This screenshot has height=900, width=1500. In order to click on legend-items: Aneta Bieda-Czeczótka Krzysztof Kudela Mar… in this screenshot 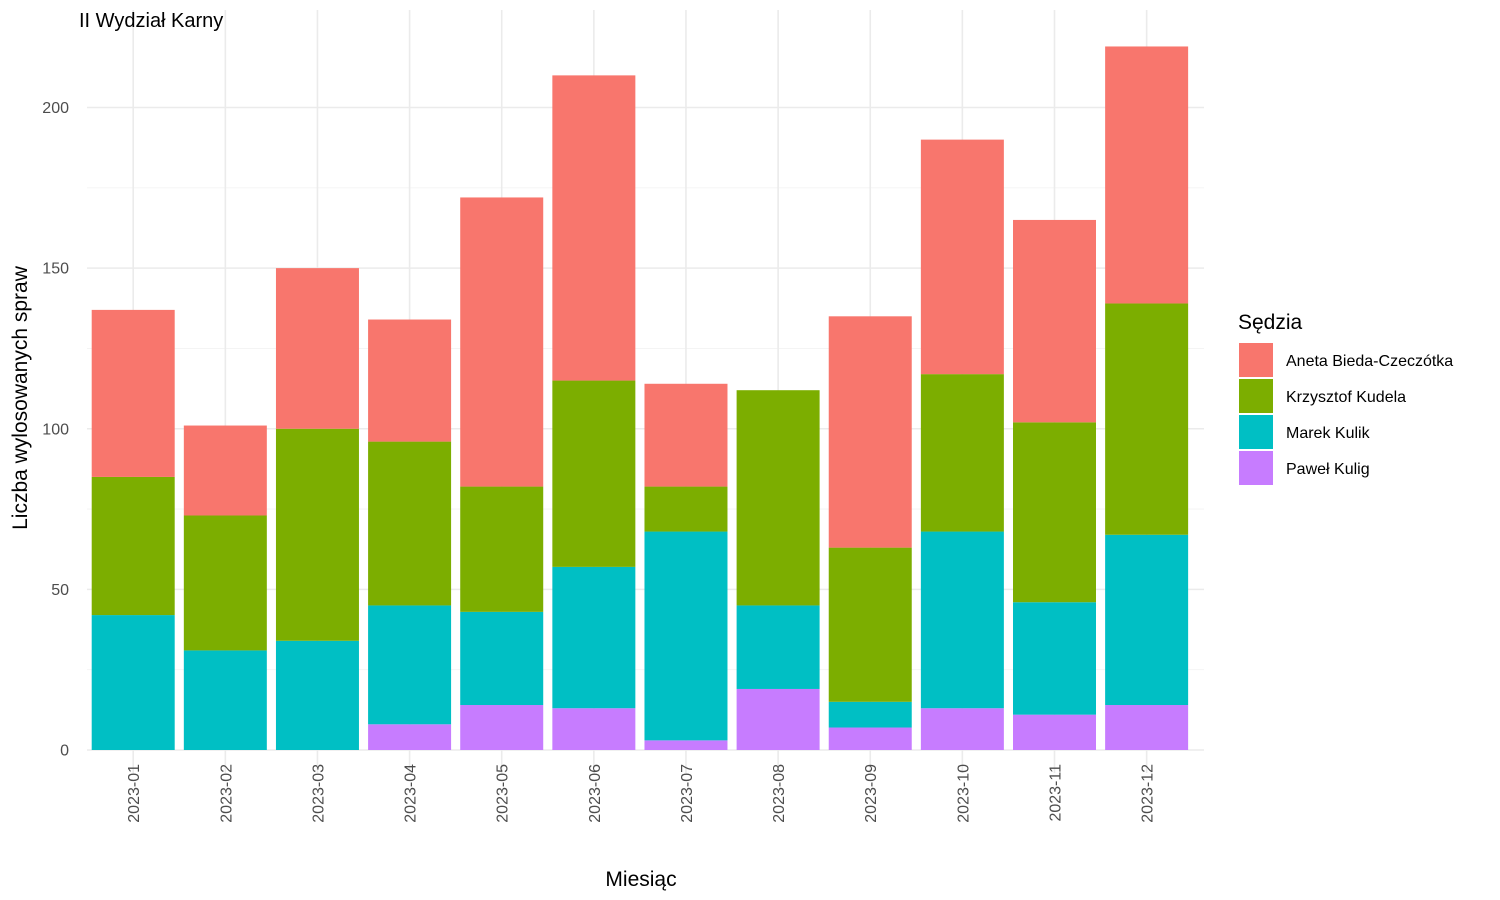, I will do `click(1346, 414)`.